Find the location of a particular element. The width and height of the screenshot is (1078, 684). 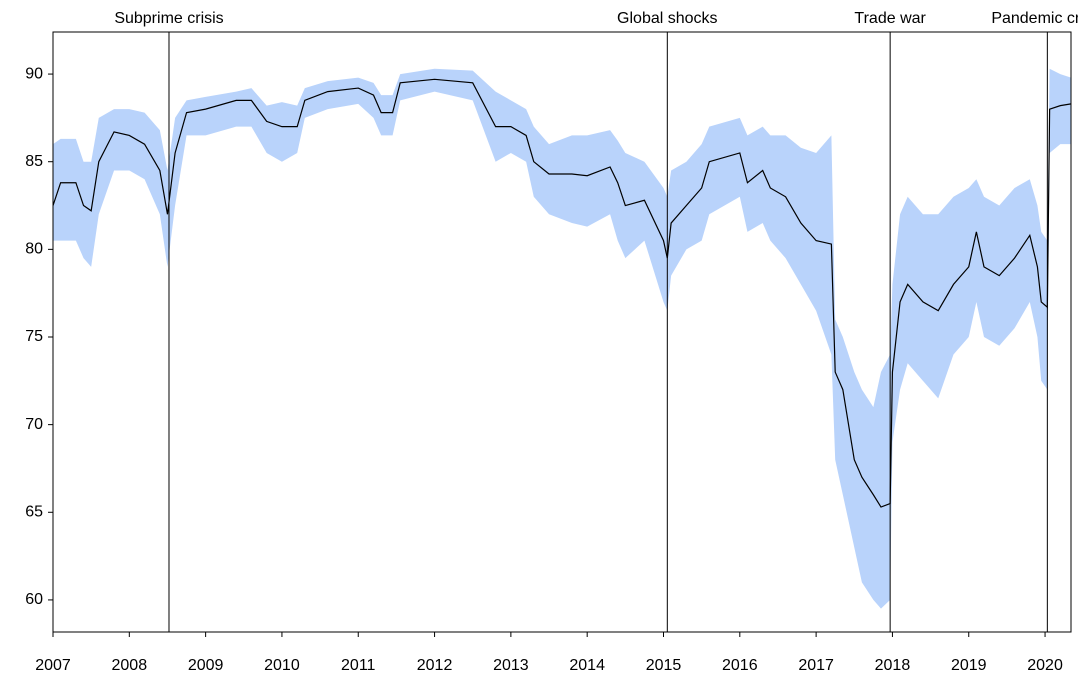

x-tick-label: 2007 is located at coordinates (53, 665).